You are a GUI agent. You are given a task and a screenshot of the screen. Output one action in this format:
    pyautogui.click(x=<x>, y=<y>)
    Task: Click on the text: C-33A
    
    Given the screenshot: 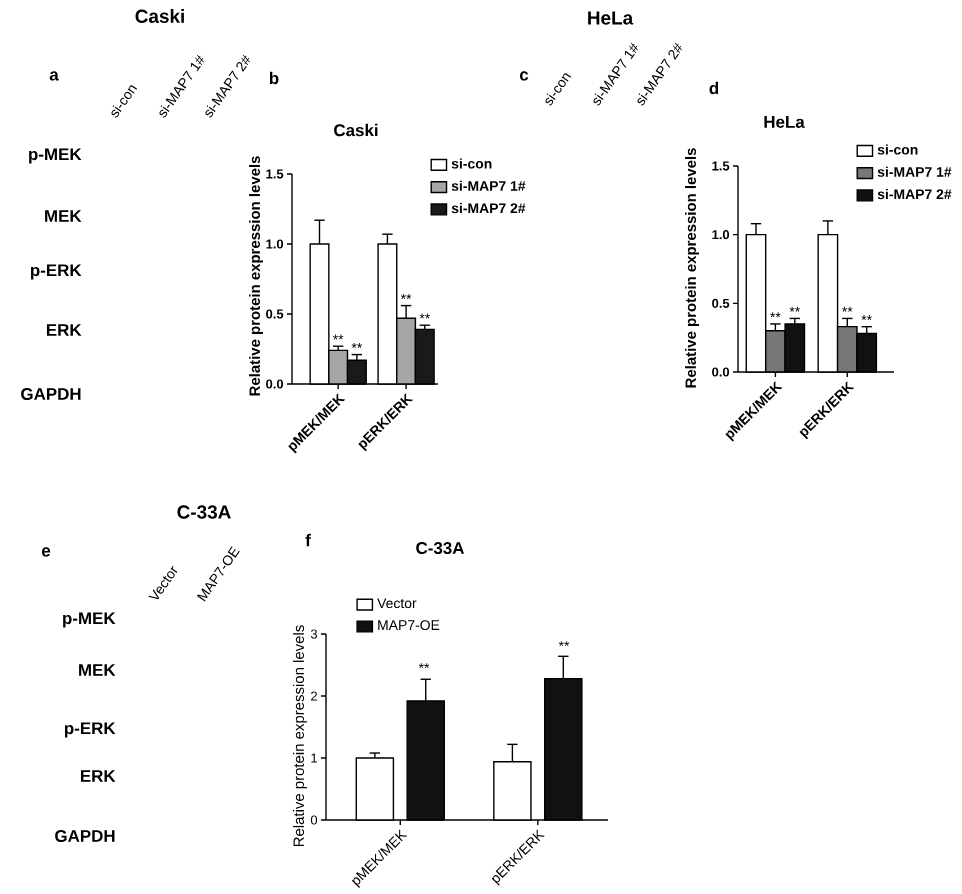 What is the action you would take?
    pyautogui.click(x=204, y=512)
    